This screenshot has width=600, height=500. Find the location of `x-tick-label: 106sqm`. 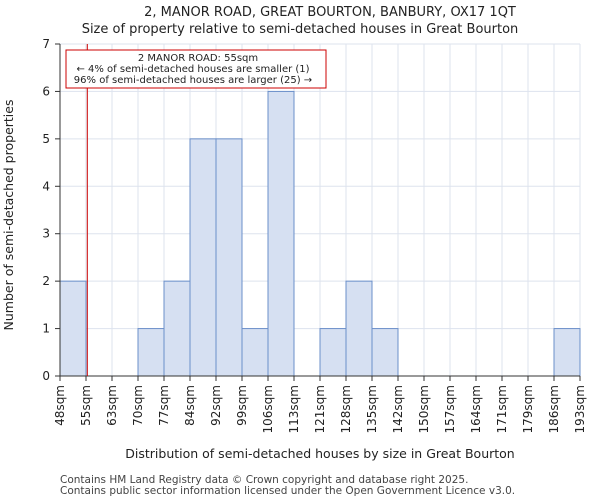

x-tick-label: 106sqm is located at coordinates (268, 409).